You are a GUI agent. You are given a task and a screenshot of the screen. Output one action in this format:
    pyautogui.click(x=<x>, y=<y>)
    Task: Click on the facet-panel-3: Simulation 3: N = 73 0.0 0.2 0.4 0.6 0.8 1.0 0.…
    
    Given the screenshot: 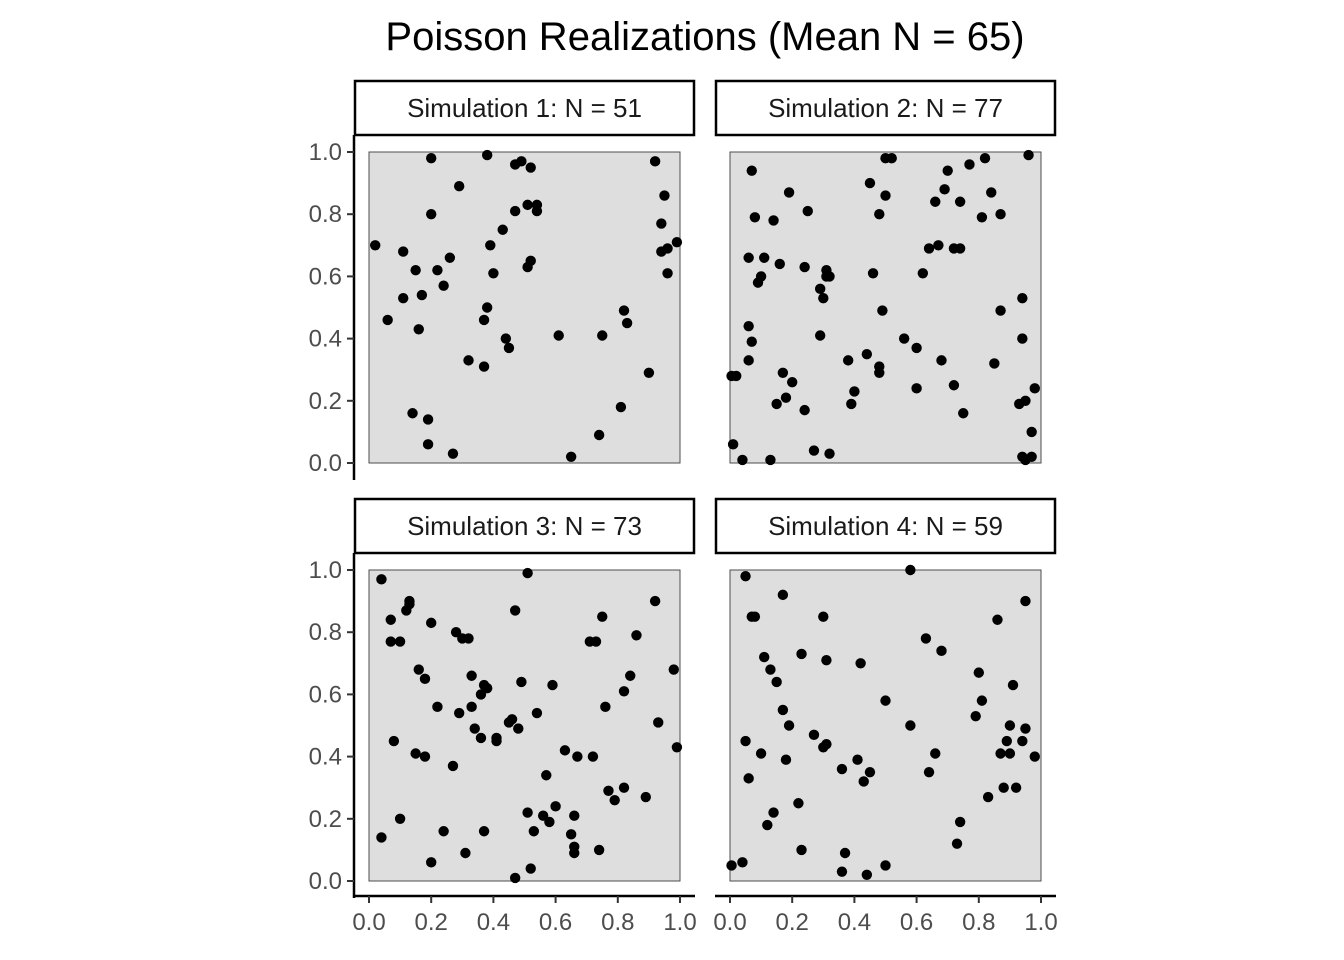 What is the action you would take?
    pyautogui.click(x=503, y=716)
    